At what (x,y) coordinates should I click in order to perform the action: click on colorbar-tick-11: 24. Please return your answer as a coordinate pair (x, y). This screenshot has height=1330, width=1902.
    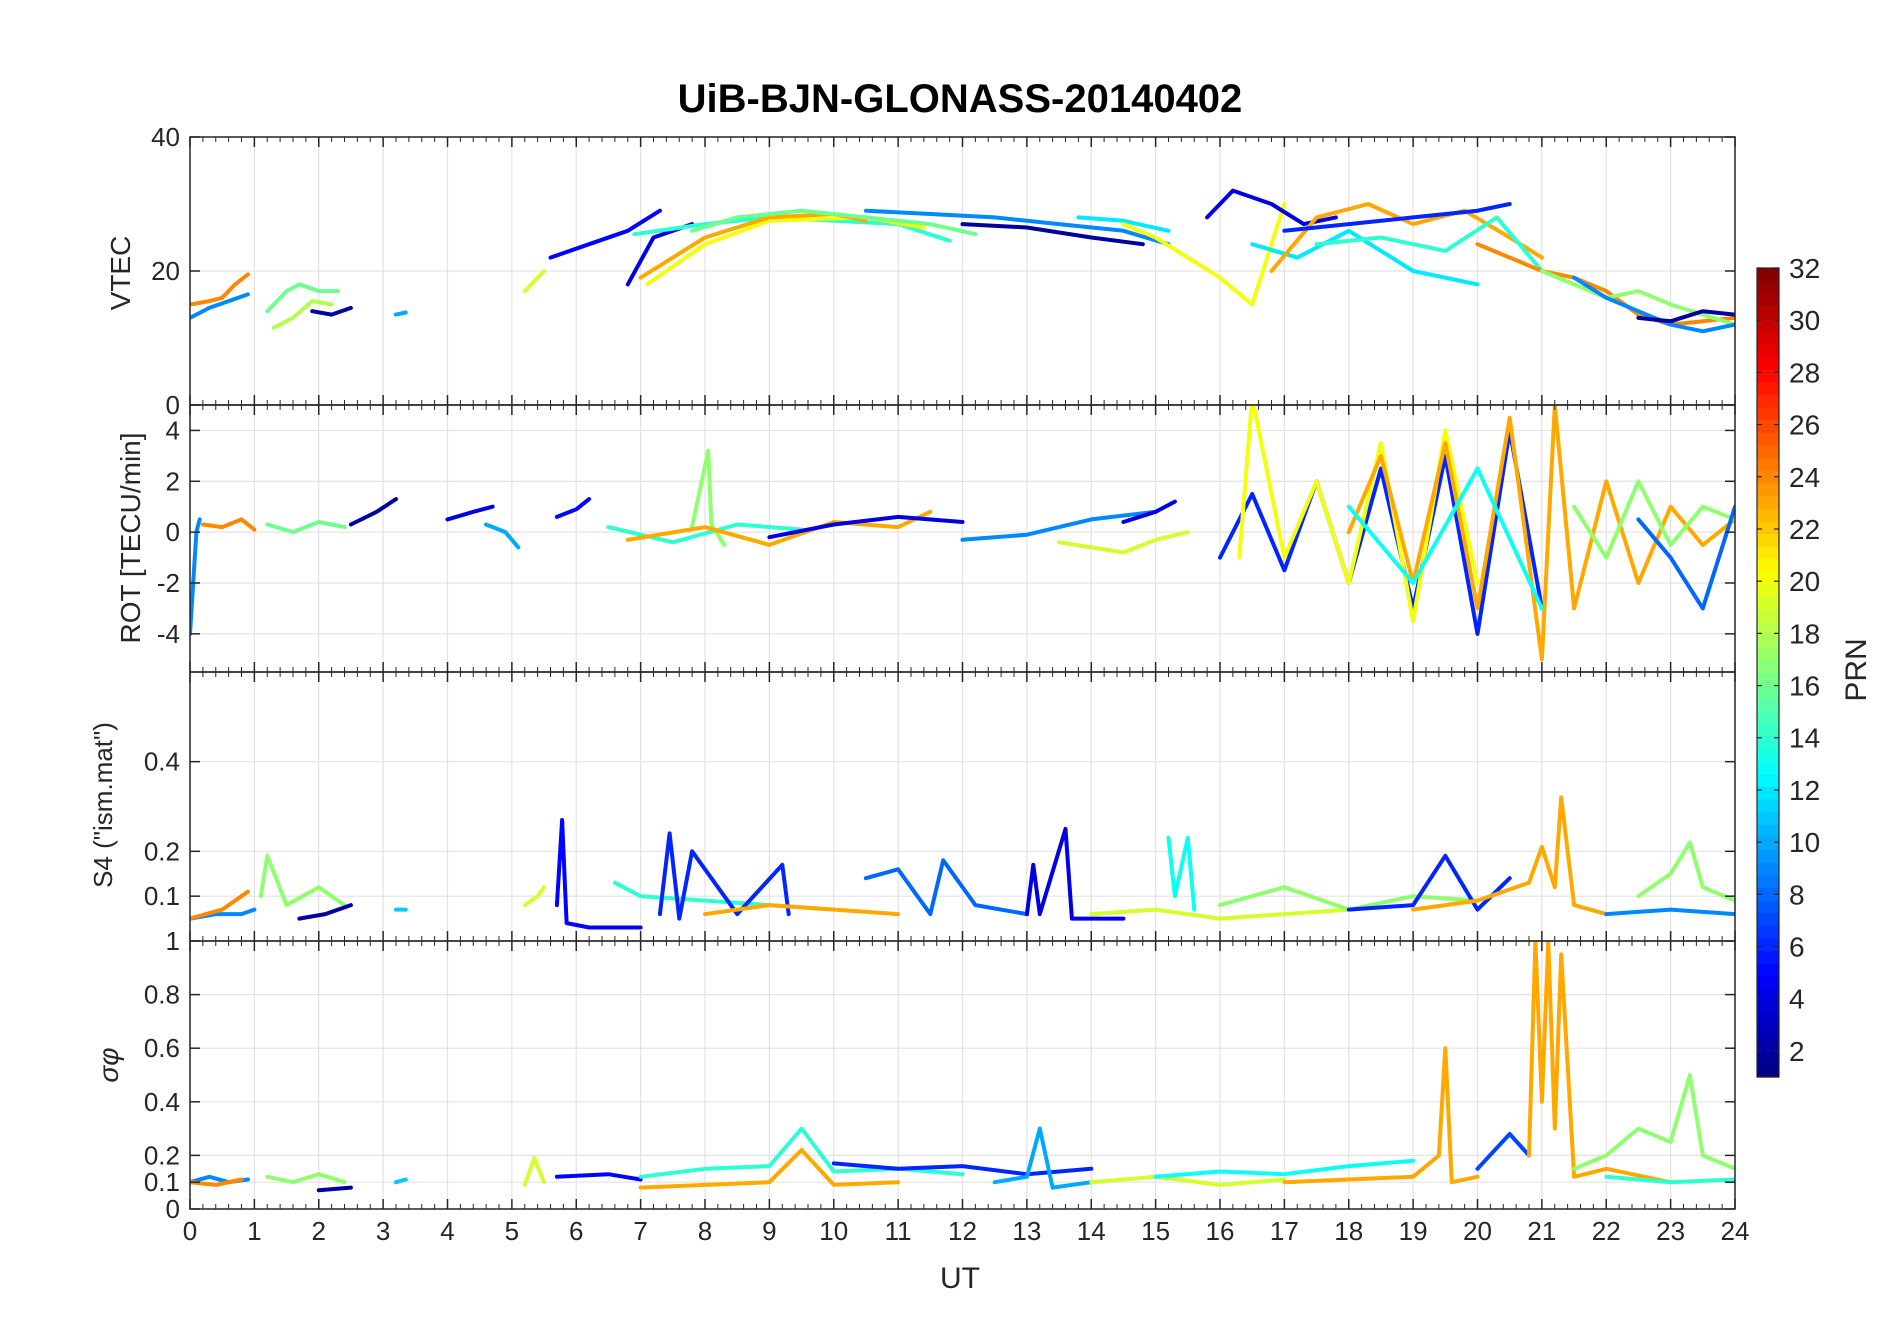
    Looking at the image, I should click on (1804, 477).